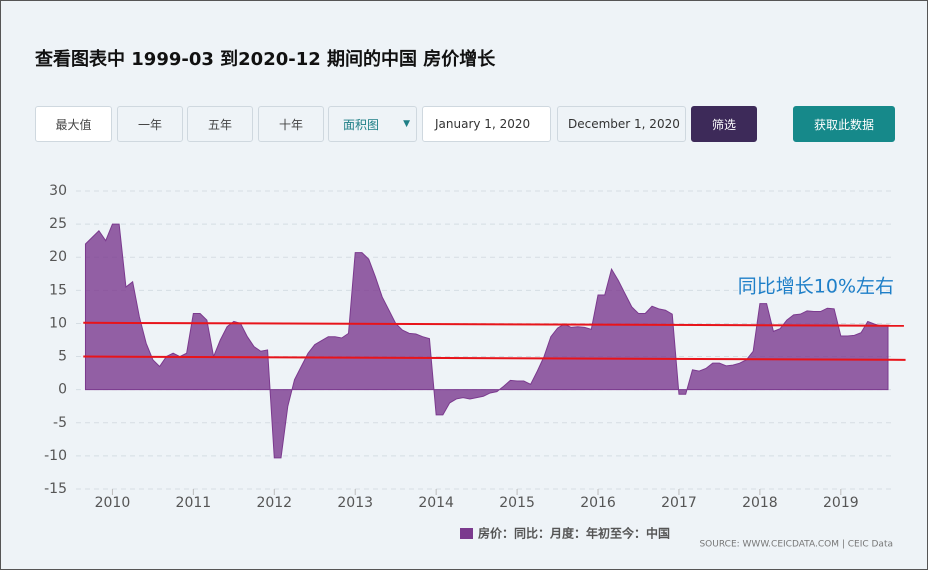 This screenshot has width=928, height=570. What do you see at coordinates (55, 489) in the screenshot?
I see `y-tick-label: -15` at bounding box center [55, 489].